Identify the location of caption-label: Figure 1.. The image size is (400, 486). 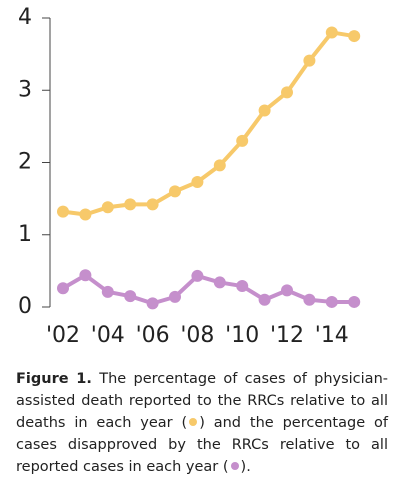
(54, 379).